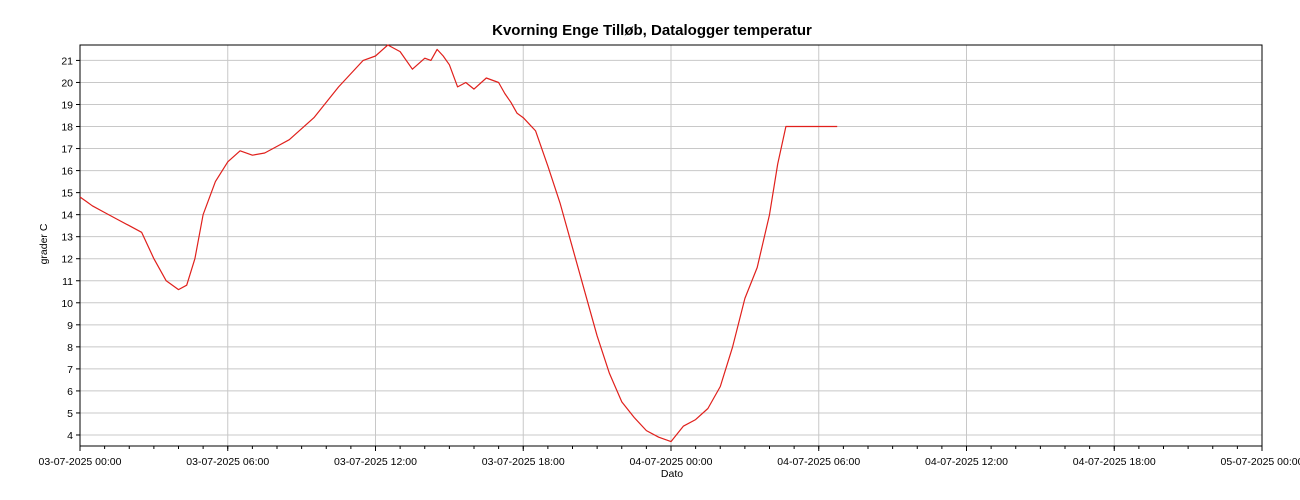 The width and height of the screenshot is (1300, 500). I want to click on x-tick-label: 03-07-2025 18:00, so click(523, 462).